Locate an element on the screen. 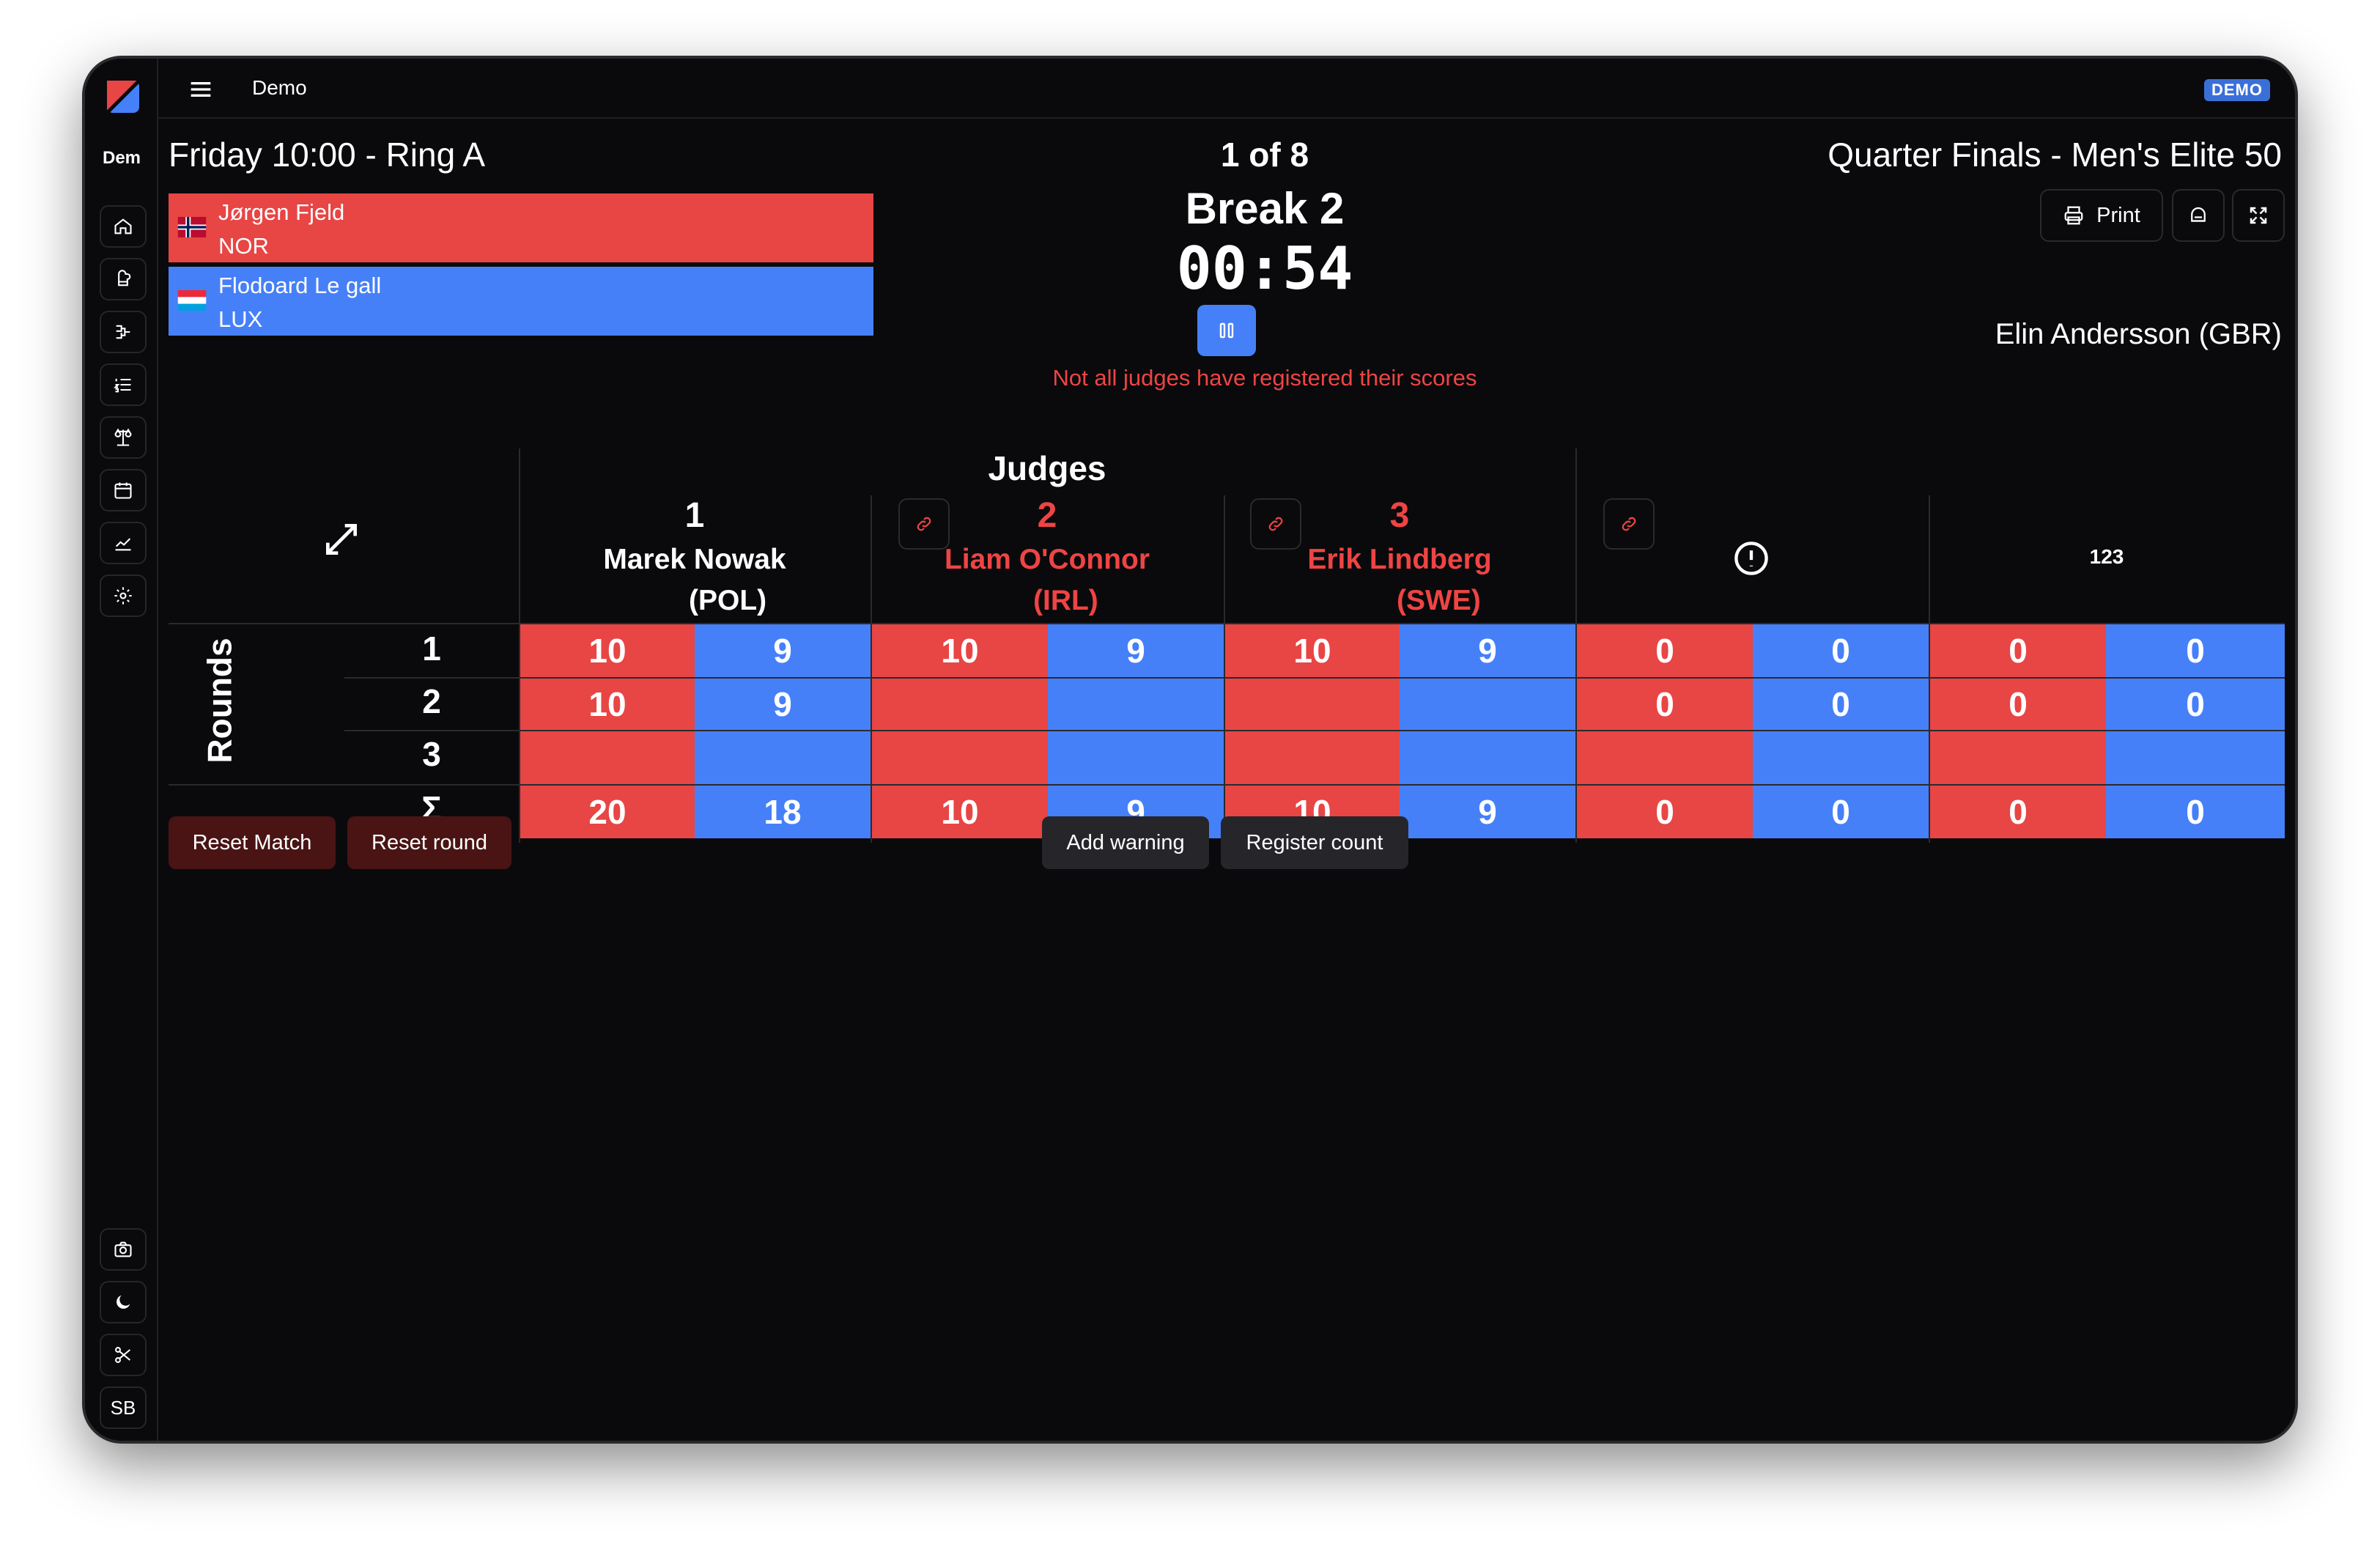  print-button: Print is located at coordinates (2101, 215).